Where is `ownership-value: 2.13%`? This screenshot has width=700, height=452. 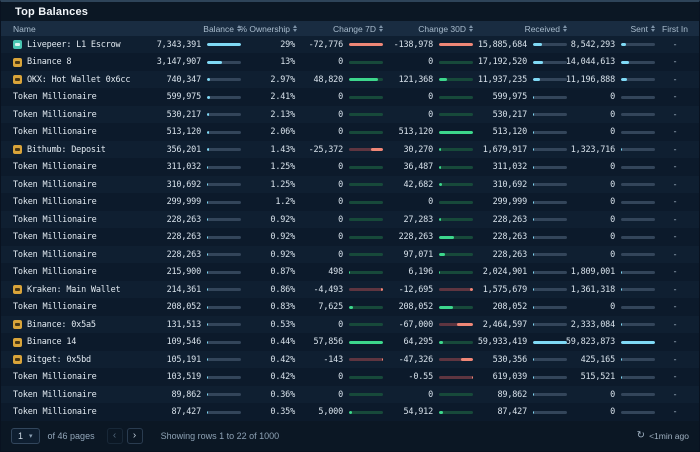
ownership-value: 2.13% is located at coordinates (282, 114).